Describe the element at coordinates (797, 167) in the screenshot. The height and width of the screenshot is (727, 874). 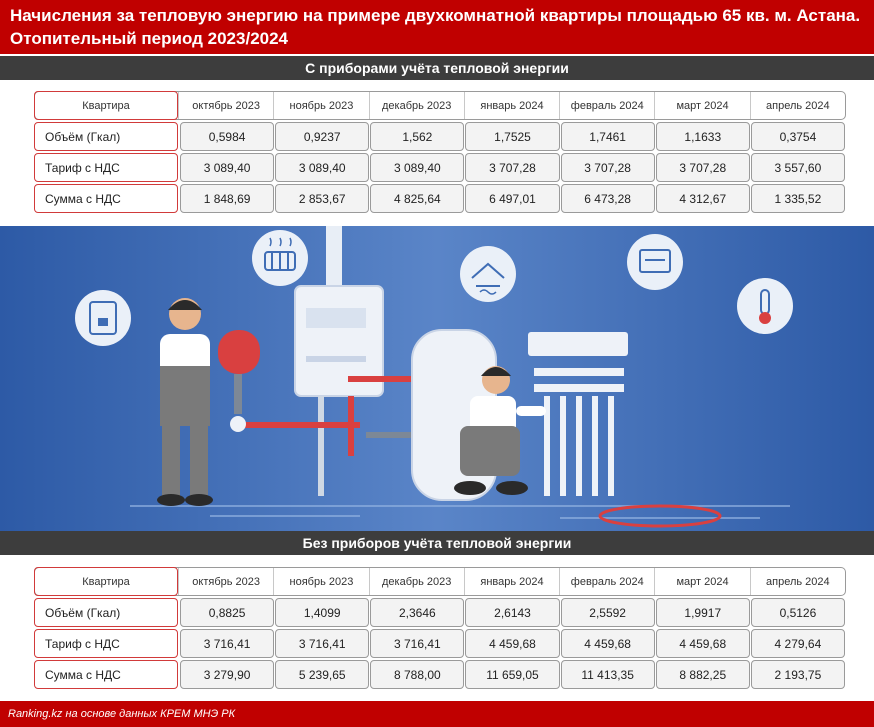
I see `table-cell: 3 557,60` at that location.